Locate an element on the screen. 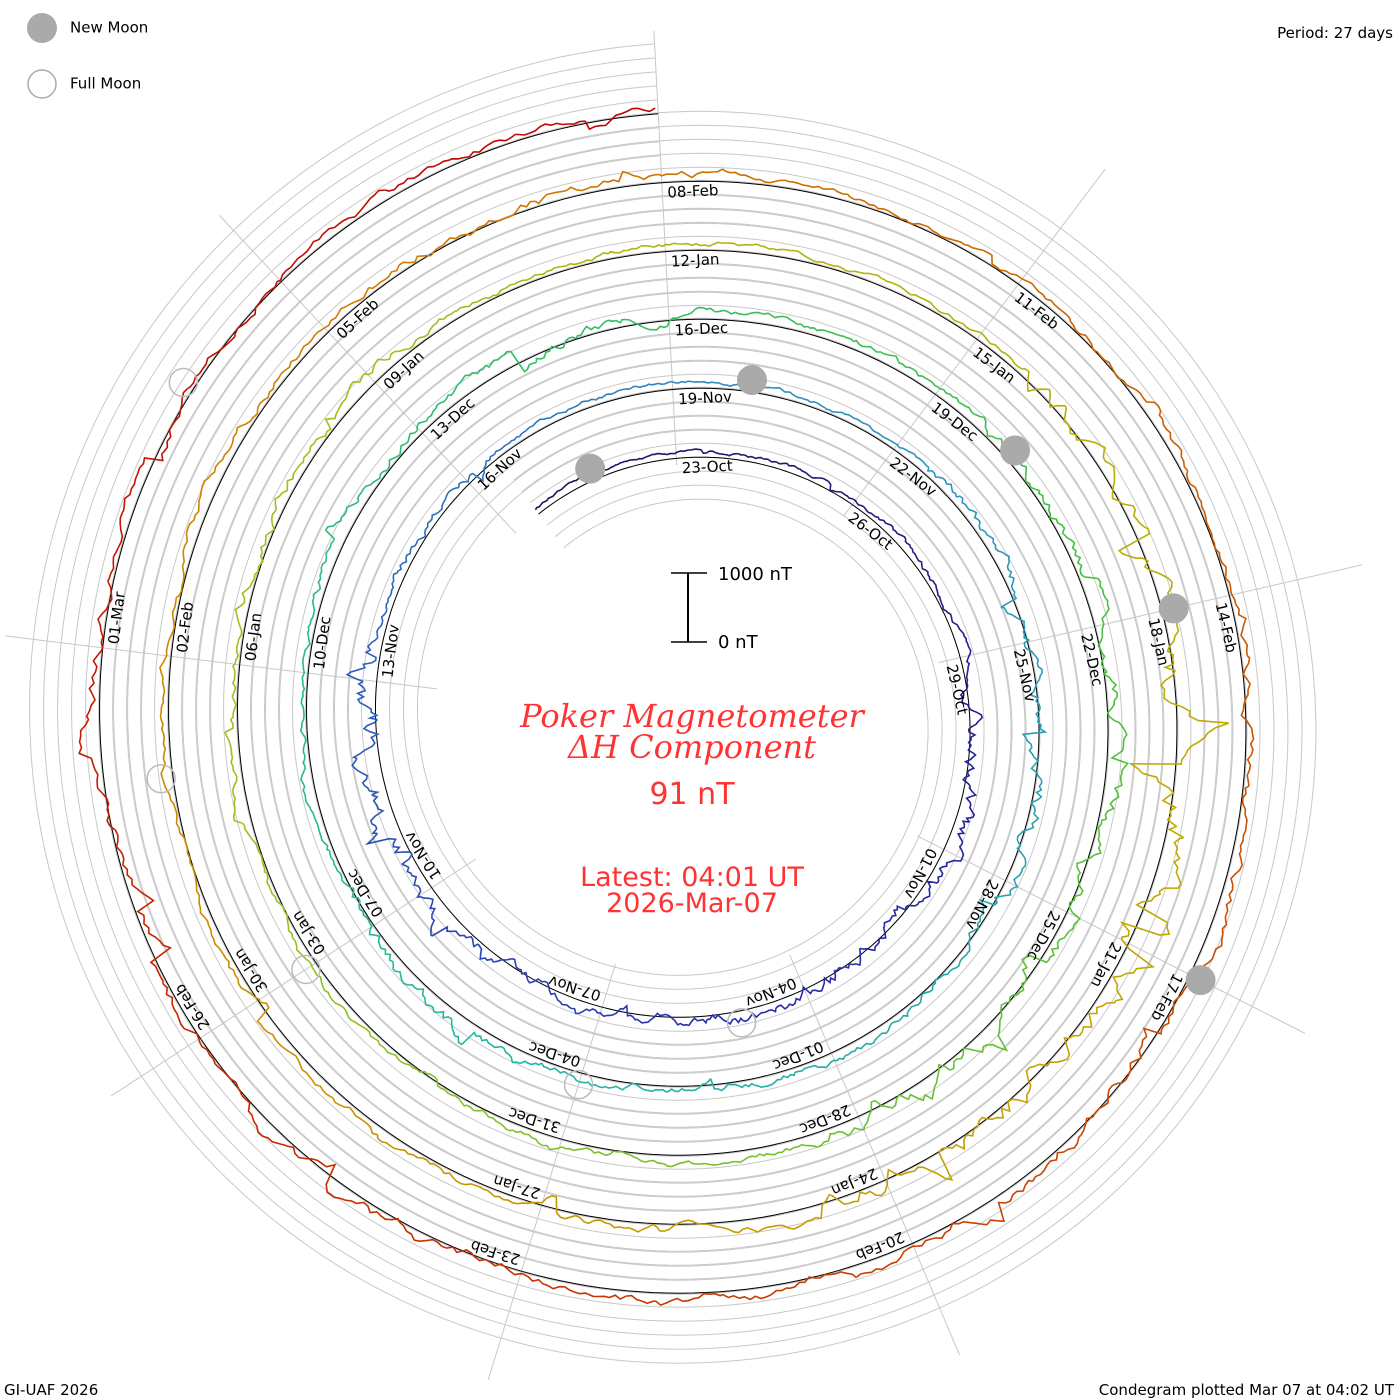 This screenshot has height=1400, width=1400. date-label: 13-Nov is located at coordinates (390, 651).